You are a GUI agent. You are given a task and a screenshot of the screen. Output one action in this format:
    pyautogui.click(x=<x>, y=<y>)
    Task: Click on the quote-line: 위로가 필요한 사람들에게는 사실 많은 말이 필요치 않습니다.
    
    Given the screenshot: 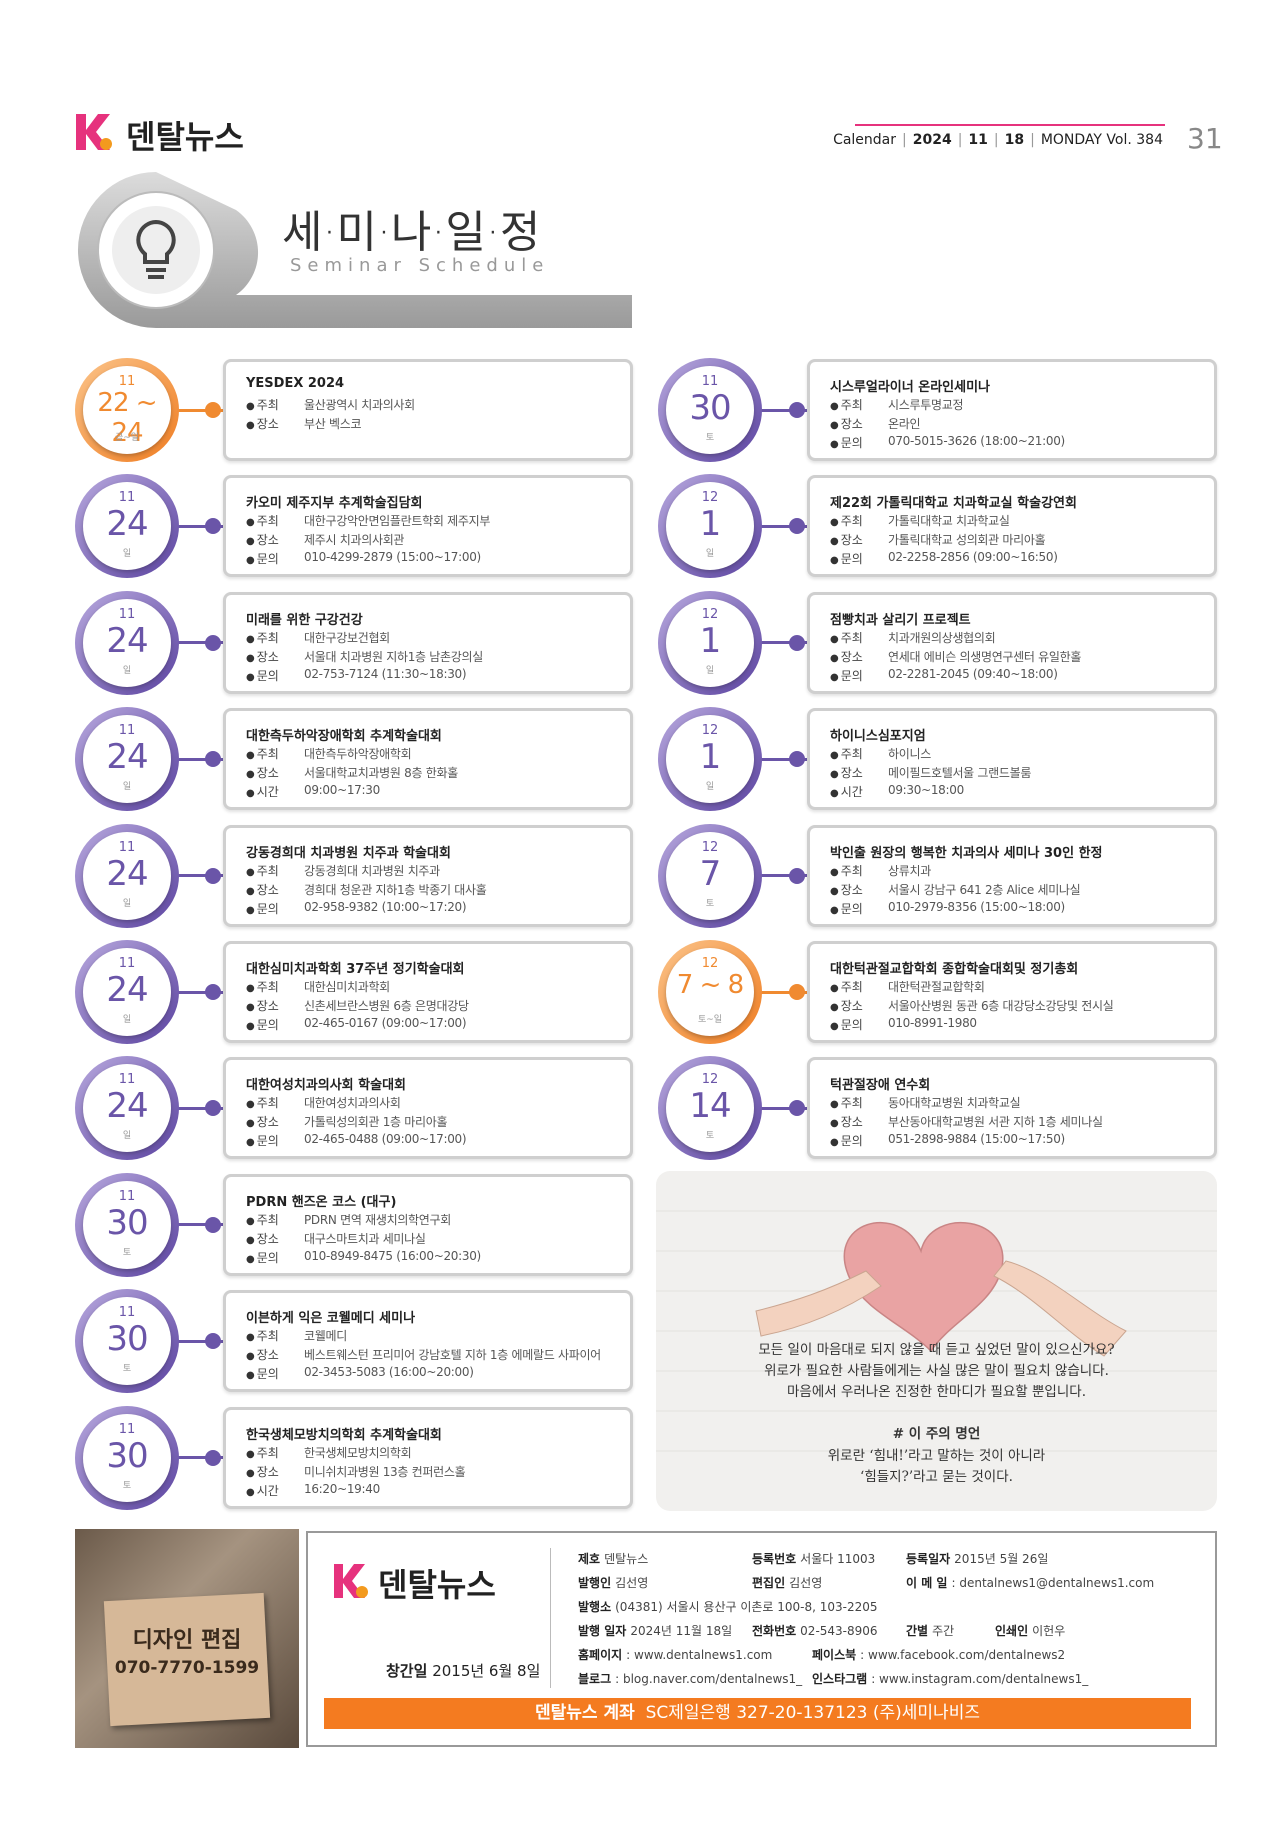 What is the action you would take?
    pyautogui.click(x=936, y=1371)
    